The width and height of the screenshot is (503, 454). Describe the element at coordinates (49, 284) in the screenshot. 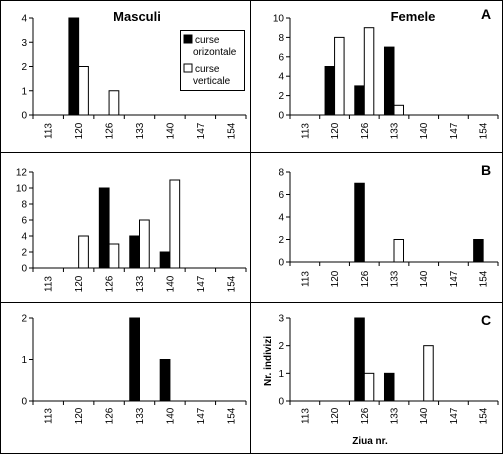

I see `male-B-xtick-label: 113` at that location.